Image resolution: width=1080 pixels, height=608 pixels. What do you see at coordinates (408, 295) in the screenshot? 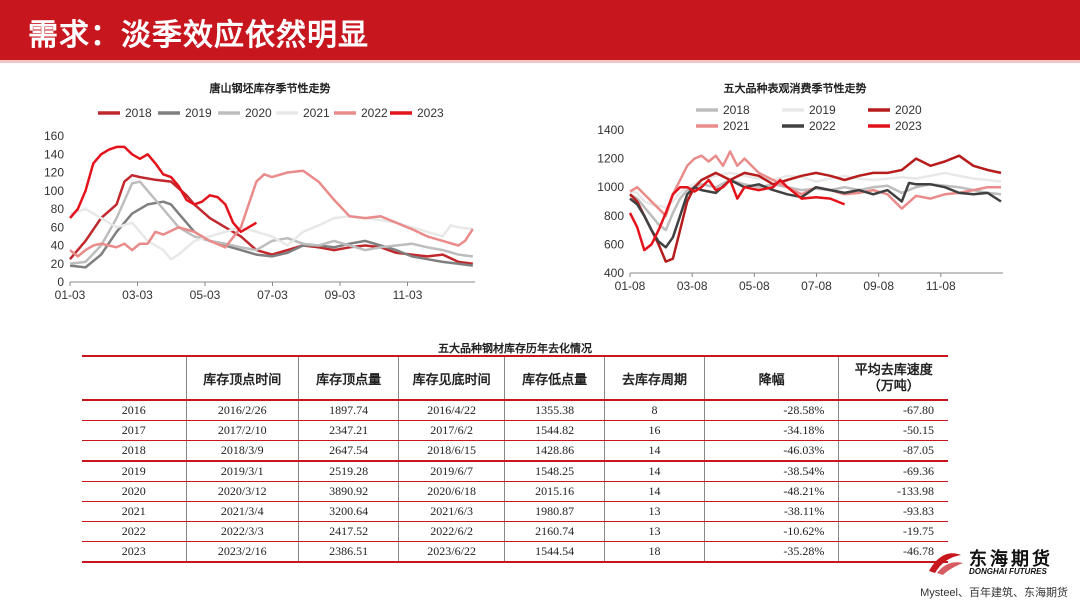
I see `x-tick-label: 11-03` at bounding box center [408, 295].